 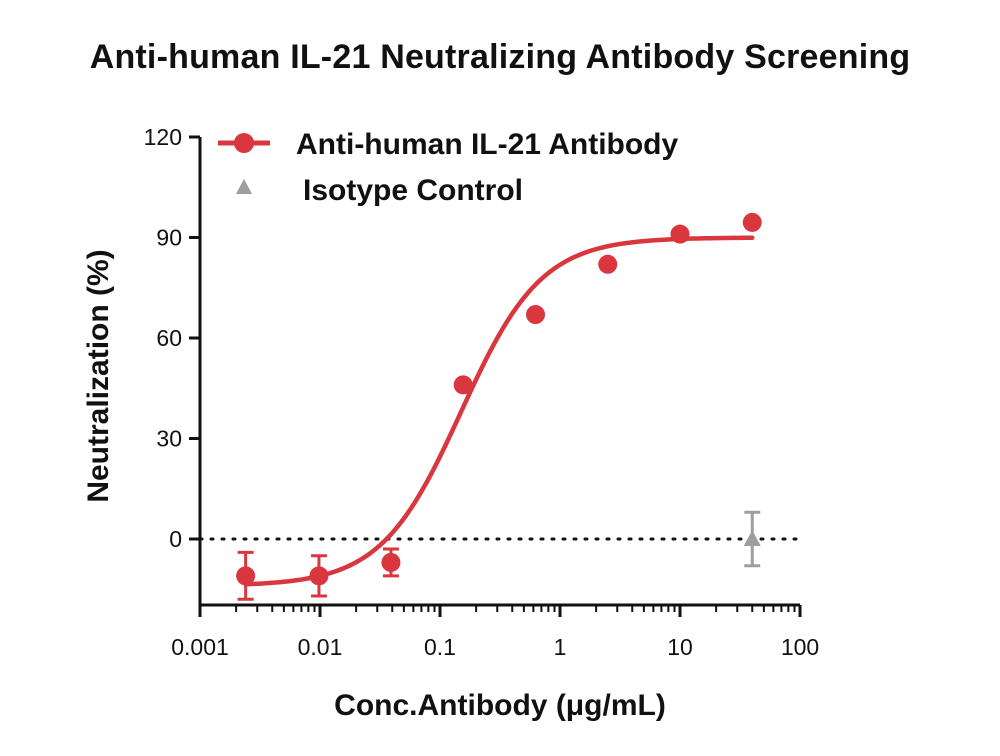 What do you see at coordinates (560, 647) in the screenshot?
I see `x-tick-label: 1` at bounding box center [560, 647].